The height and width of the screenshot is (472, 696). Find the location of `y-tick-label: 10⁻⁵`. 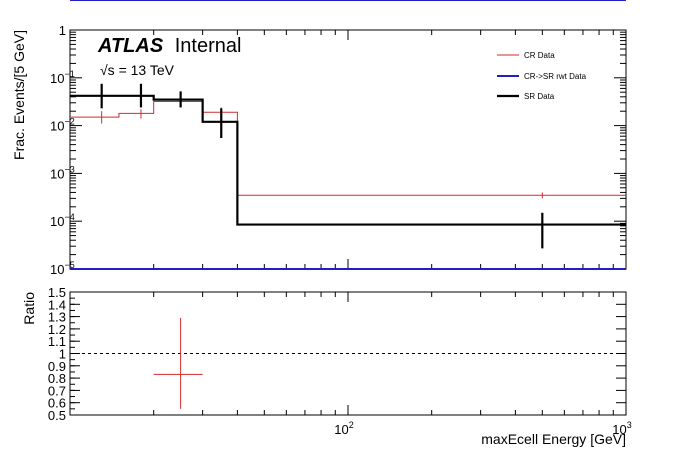

y-tick-label: 10⁻⁵ is located at coordinates (62, 268).